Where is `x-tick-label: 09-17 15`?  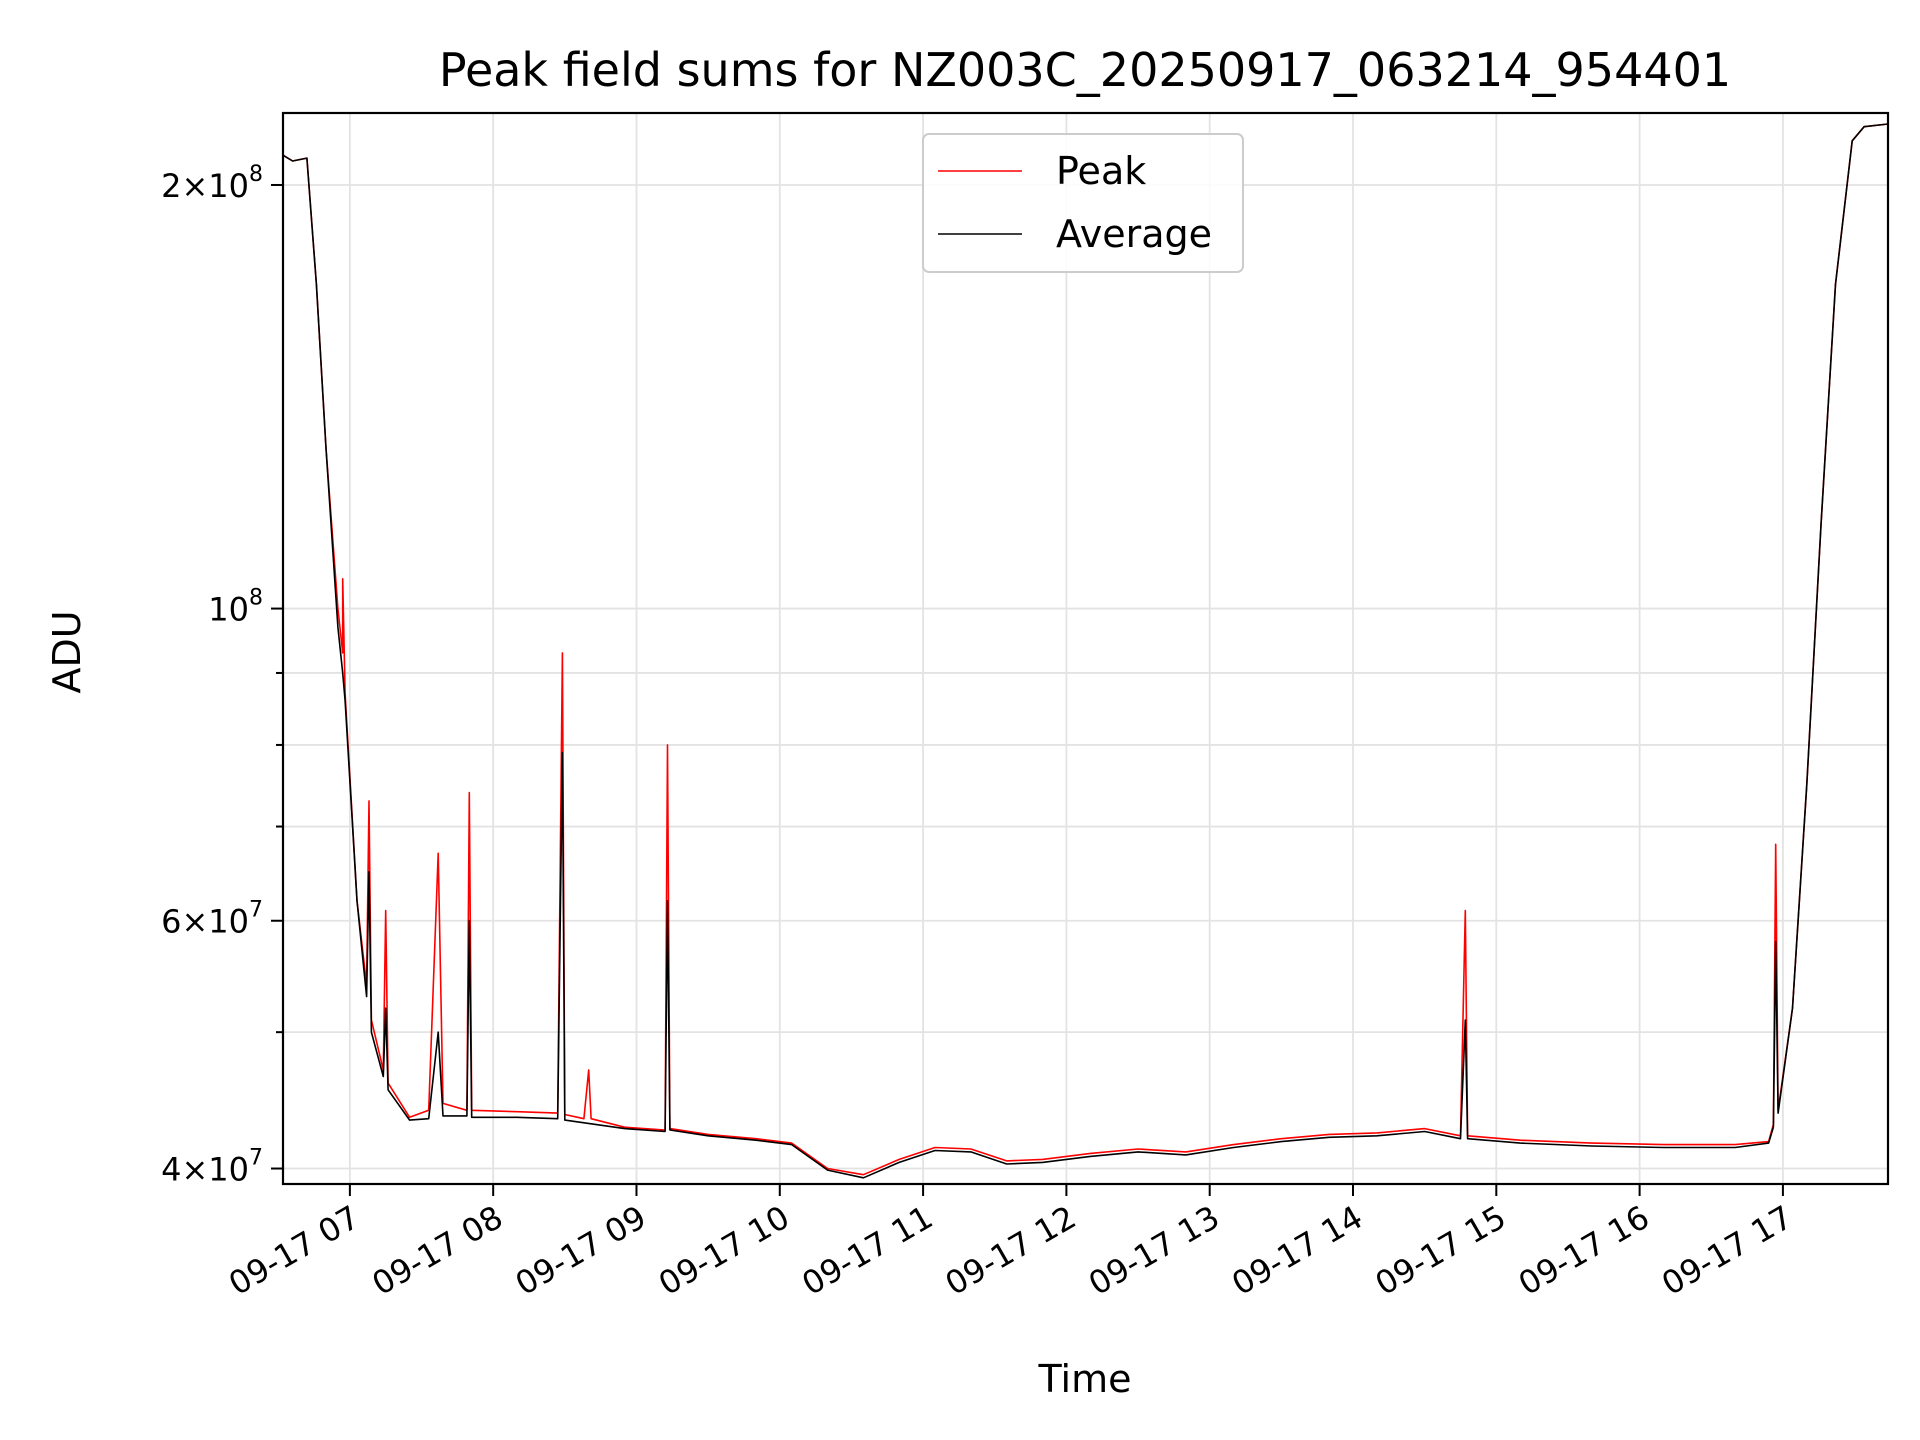 x-tick-label: 09-17 15 is located at coordinates (1441, 1250).